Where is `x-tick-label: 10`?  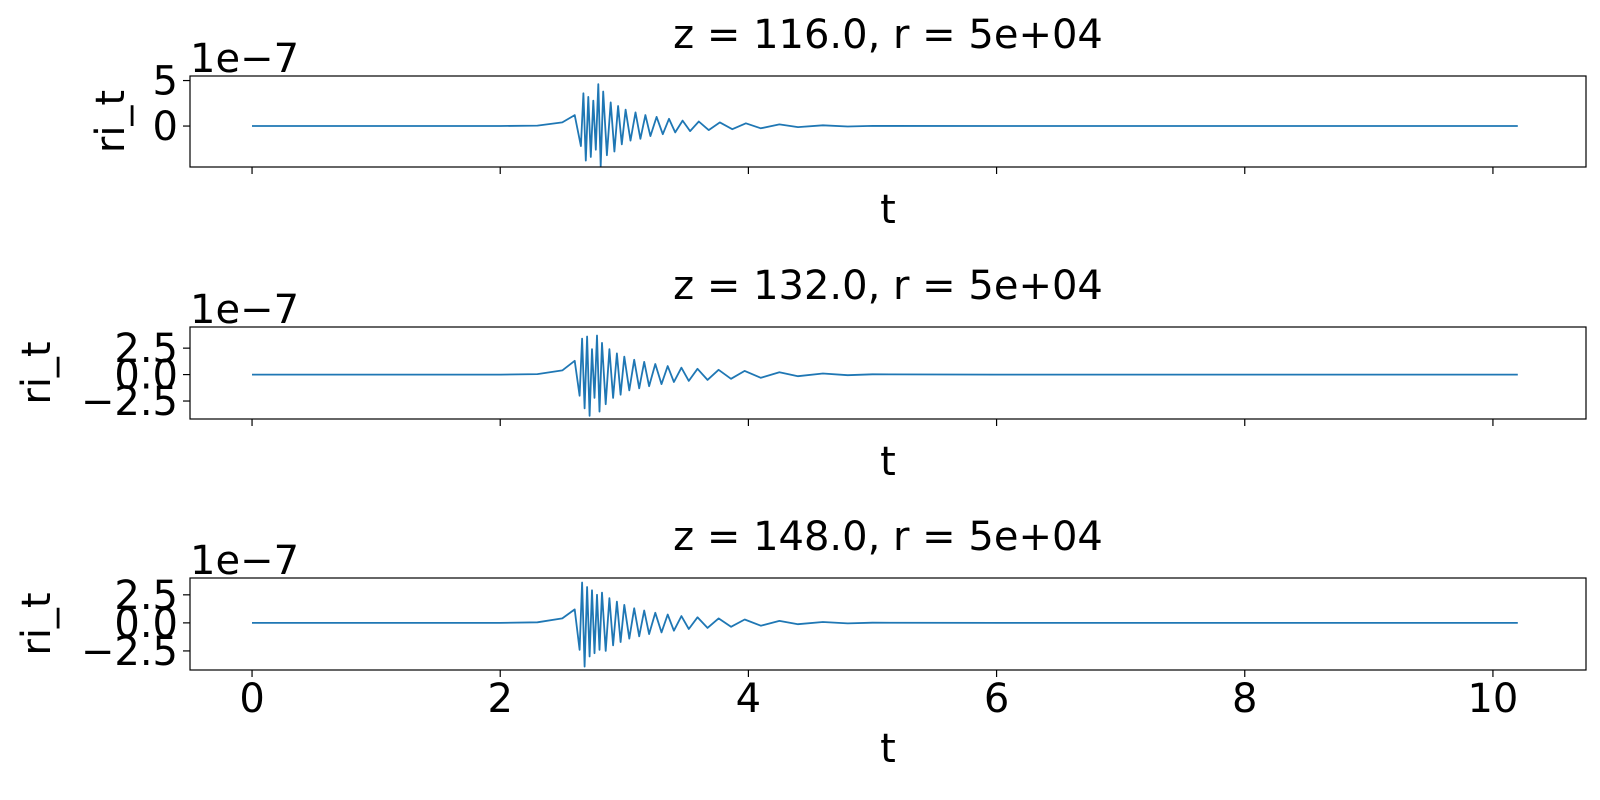
x-tick-label: 10 is located at coordinates (1492, 699).